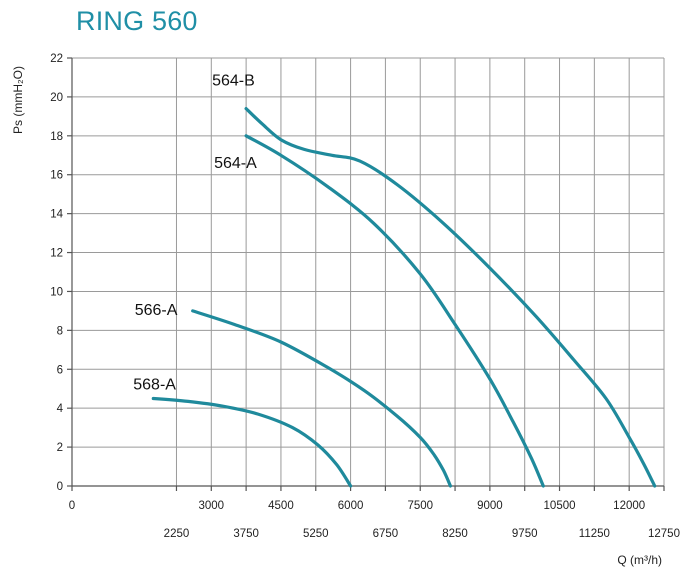 The width and height of the screenshot is (693, 574). I want to click on y-tick-label: 22, so click(56, 59).